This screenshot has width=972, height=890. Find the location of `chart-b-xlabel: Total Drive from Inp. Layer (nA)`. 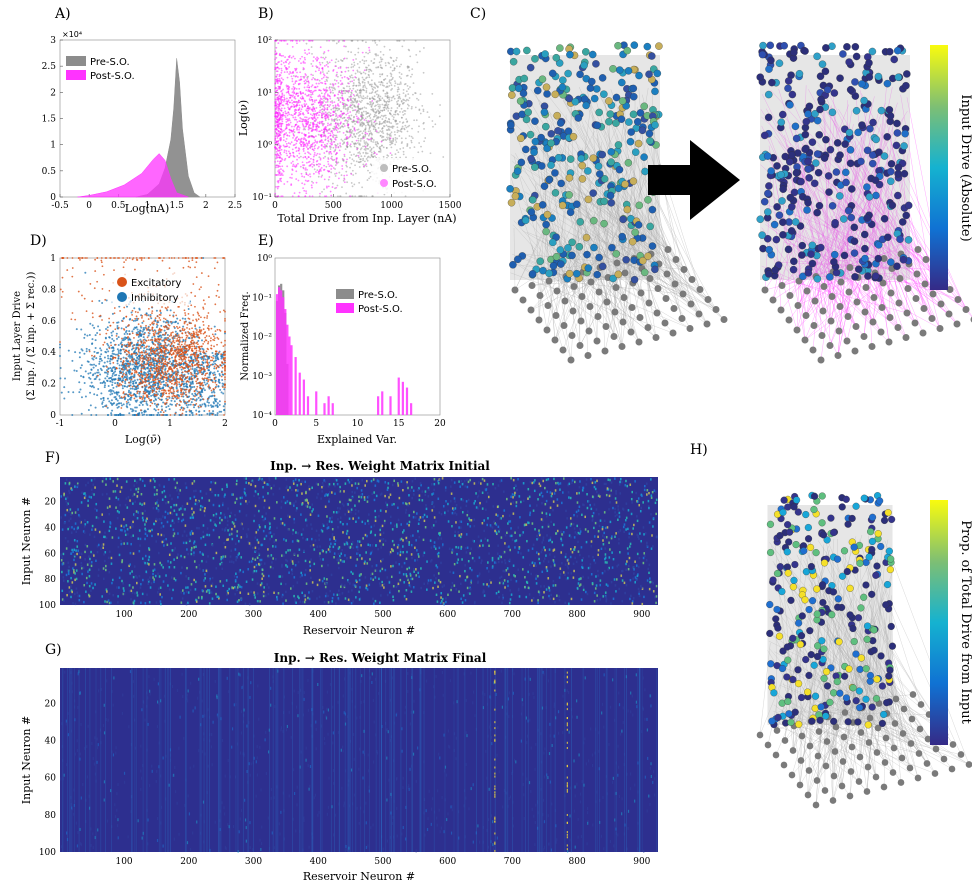

chart-b-xlabel: Total Drive from Inp. Layer (nA) is located at coordinates (366, 218).